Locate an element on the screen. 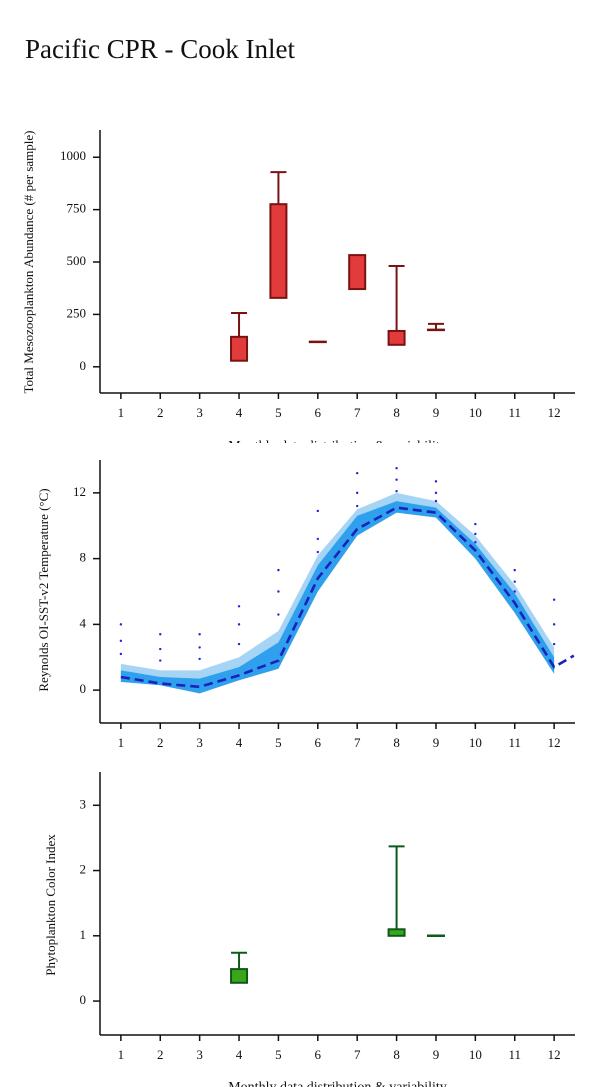 The width and height of the screenshot is (600, 1087). y-axis-label: Phytoplankton Color Index is located at coordinates (50, 905).